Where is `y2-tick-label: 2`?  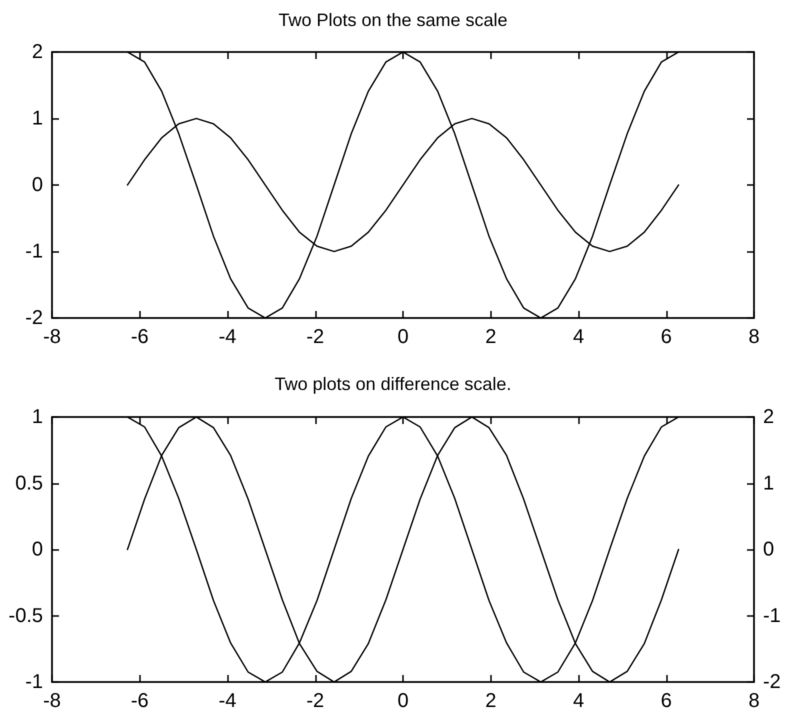
y2-tick-label: 2 is located at coordinates (768, 417).